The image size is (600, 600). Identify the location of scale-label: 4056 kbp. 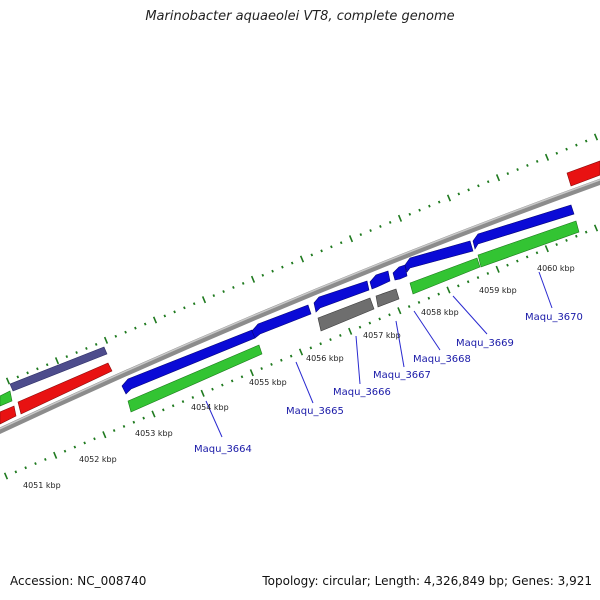
(325, 358).